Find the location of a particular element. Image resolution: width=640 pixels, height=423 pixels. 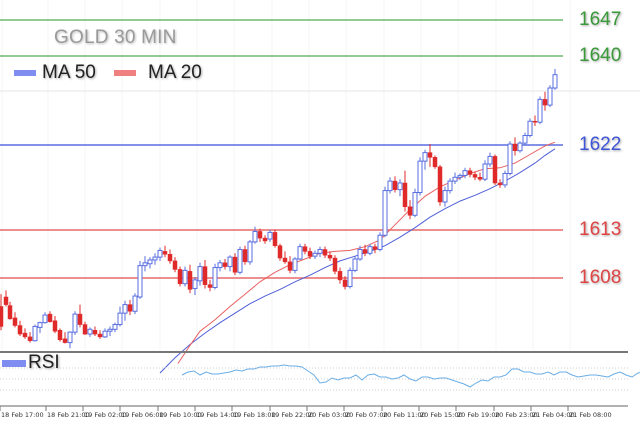

rsi-line is located at coordinates (410, 376).